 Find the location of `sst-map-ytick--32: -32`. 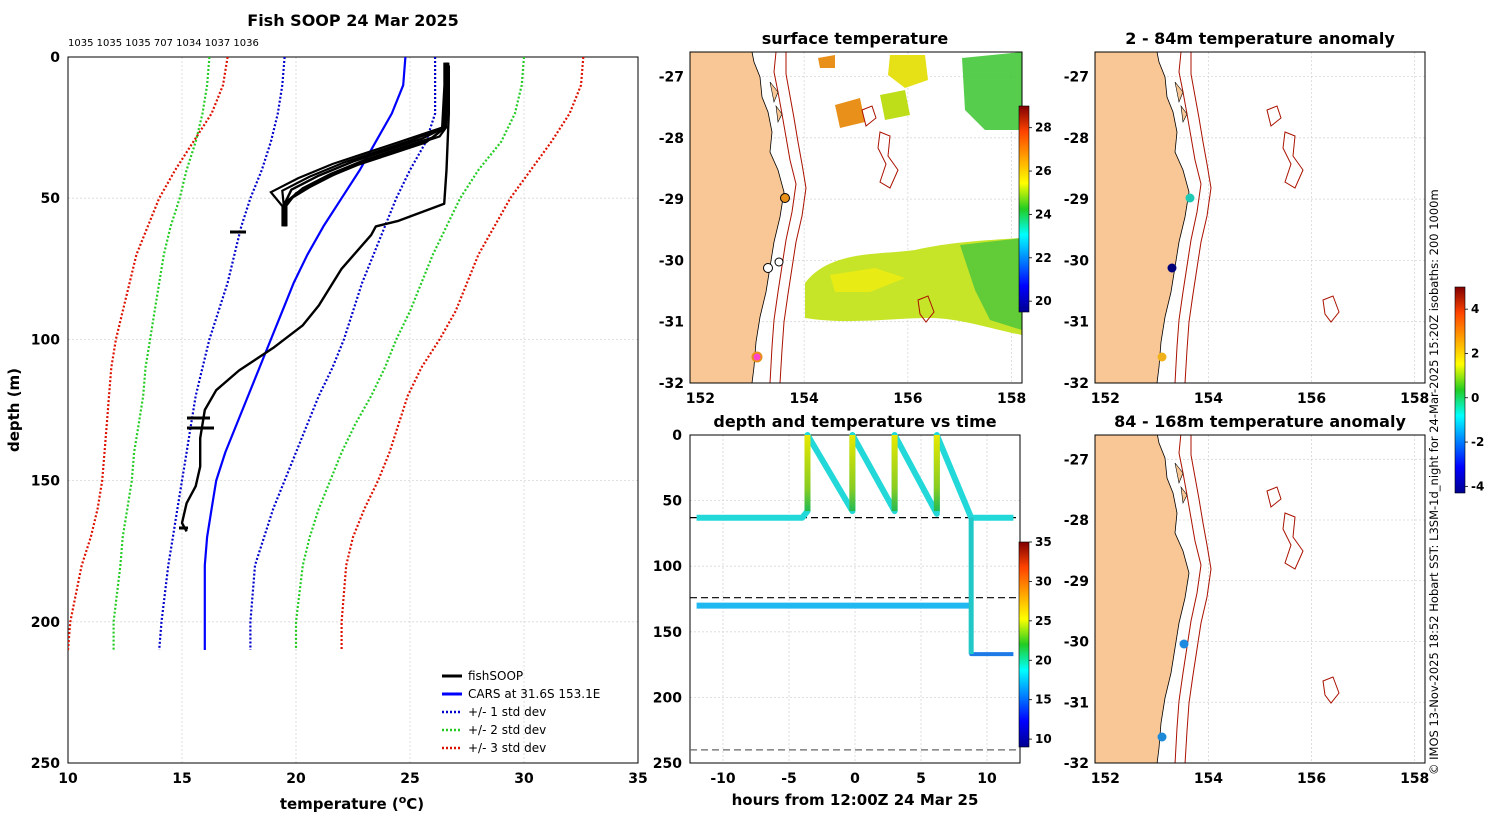

sst-map-ytick--32: -32 is located at coordinates (671, 384).